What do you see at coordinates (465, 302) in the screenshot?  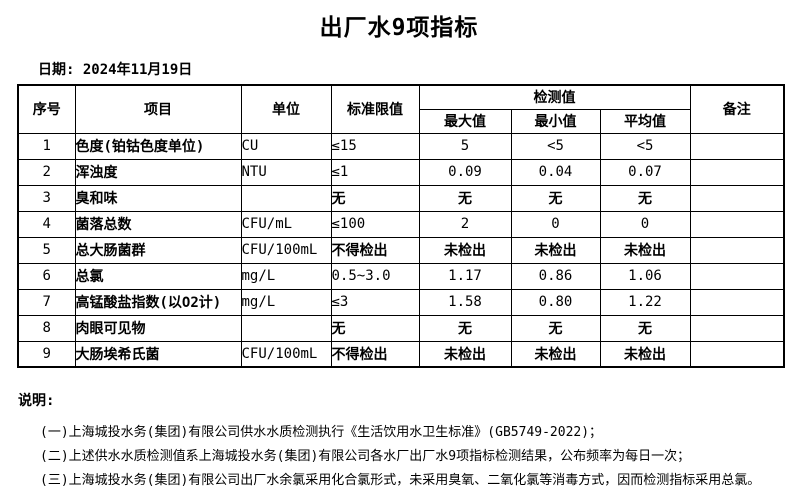 I see `cell-max: 1.58` at bounding box center [465, 302].